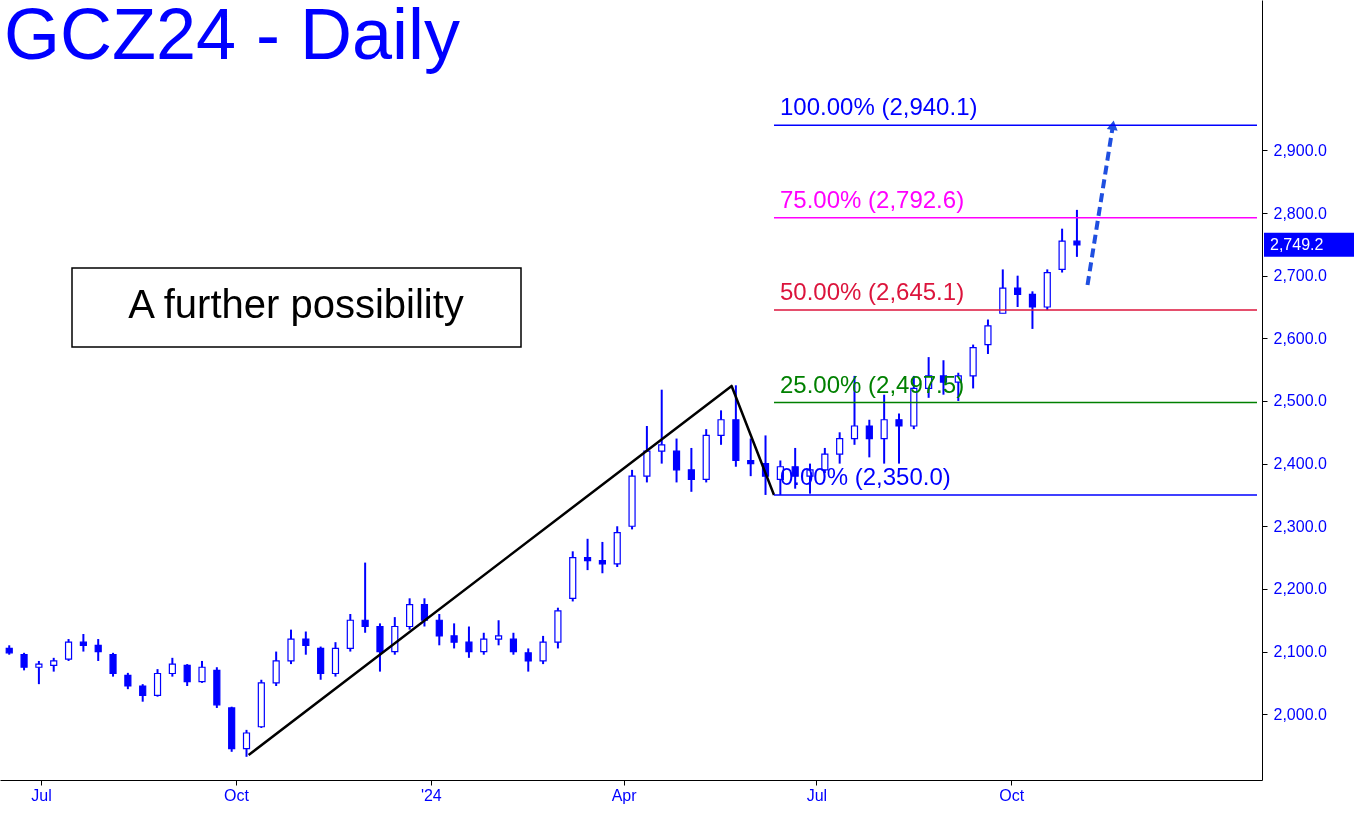 The image size is (1362, 834). Describe the element at coordinates (872, 199) in the screenshot. I see `ref-line-label: 75.00% (2,792.6)` at that location.